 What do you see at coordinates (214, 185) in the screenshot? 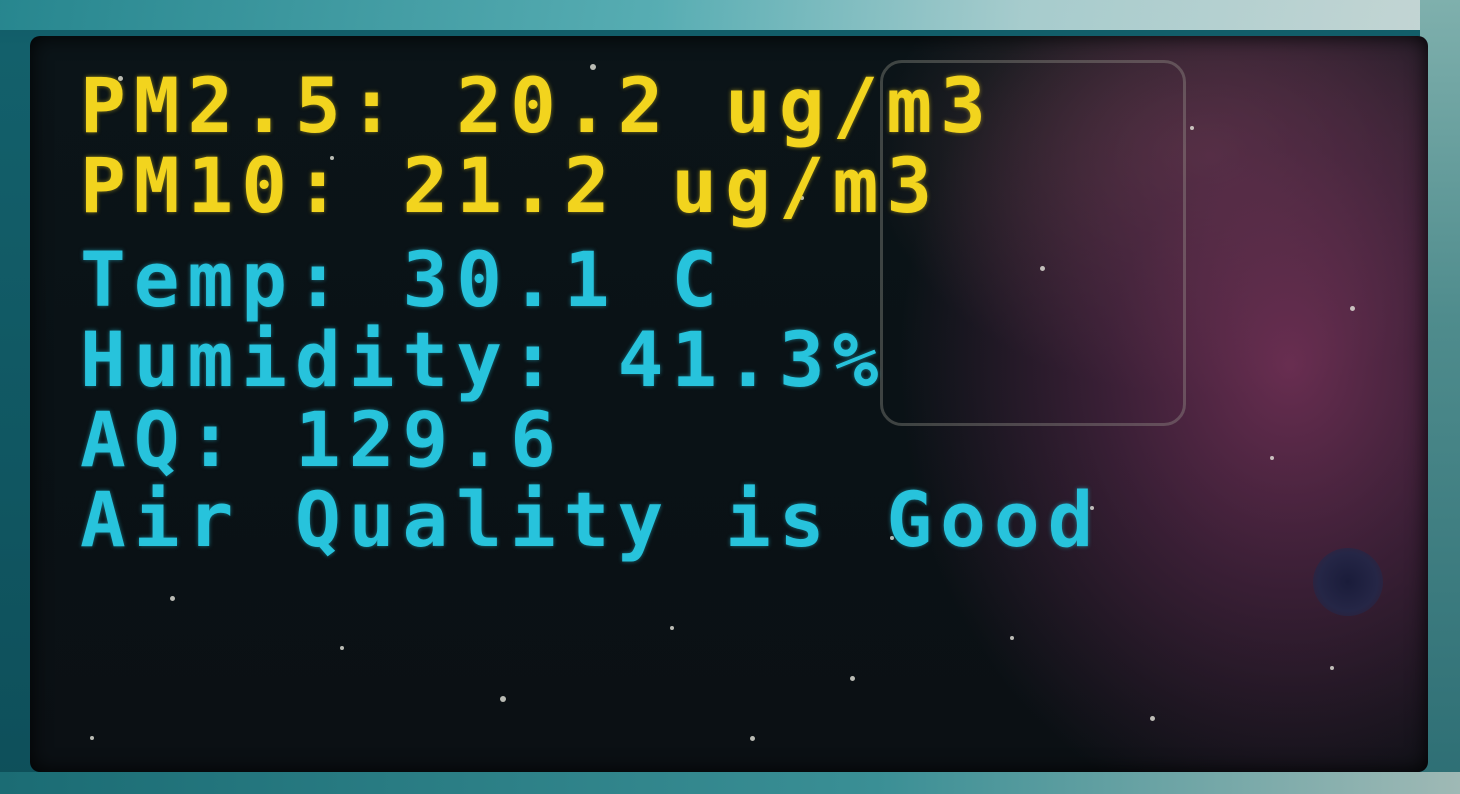
I see `pm10-label: PM10:` at bounding box center [214, 185].